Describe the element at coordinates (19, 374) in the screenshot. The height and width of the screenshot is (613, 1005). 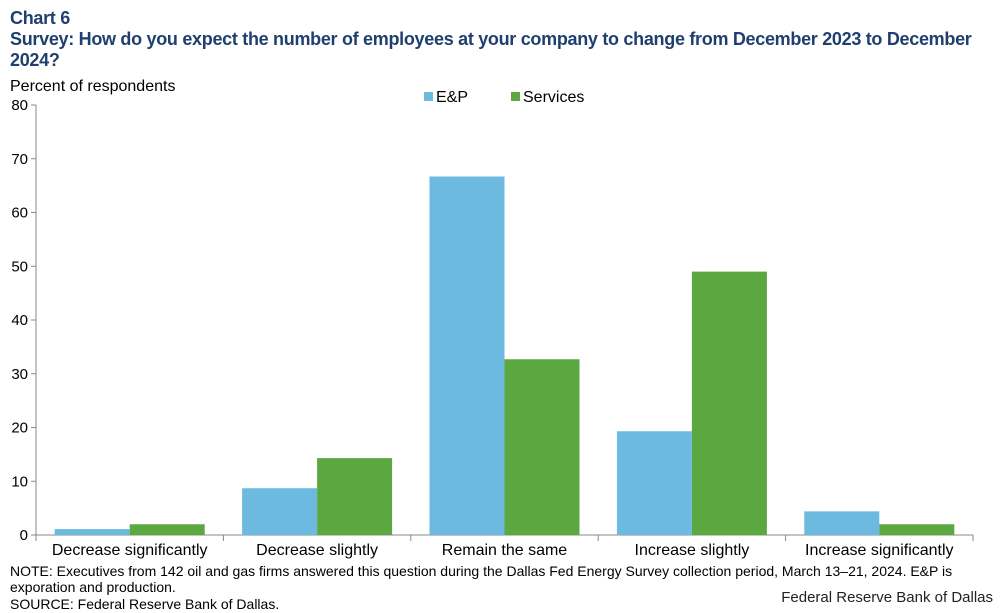
I see `y-tick-label: 30` at that location.